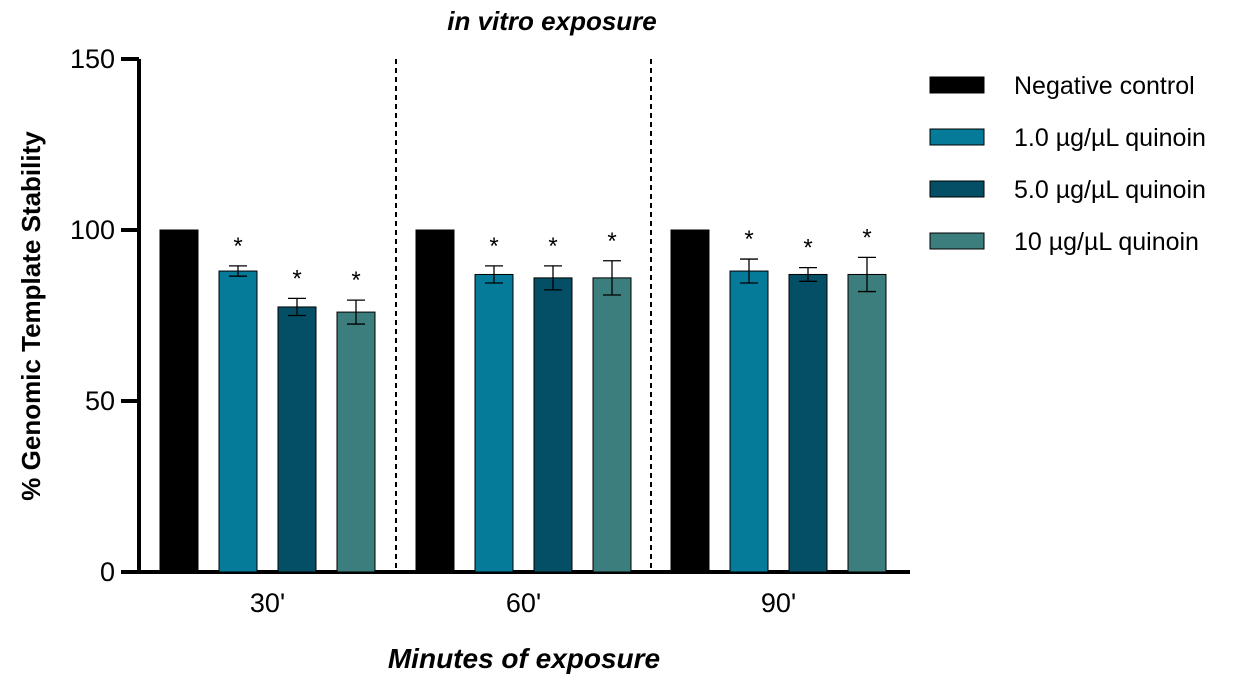  What do you see at coordinates (92, 59) in the screenshot?
I see `y-tick-label: 150` at bounding box center [92, 59].